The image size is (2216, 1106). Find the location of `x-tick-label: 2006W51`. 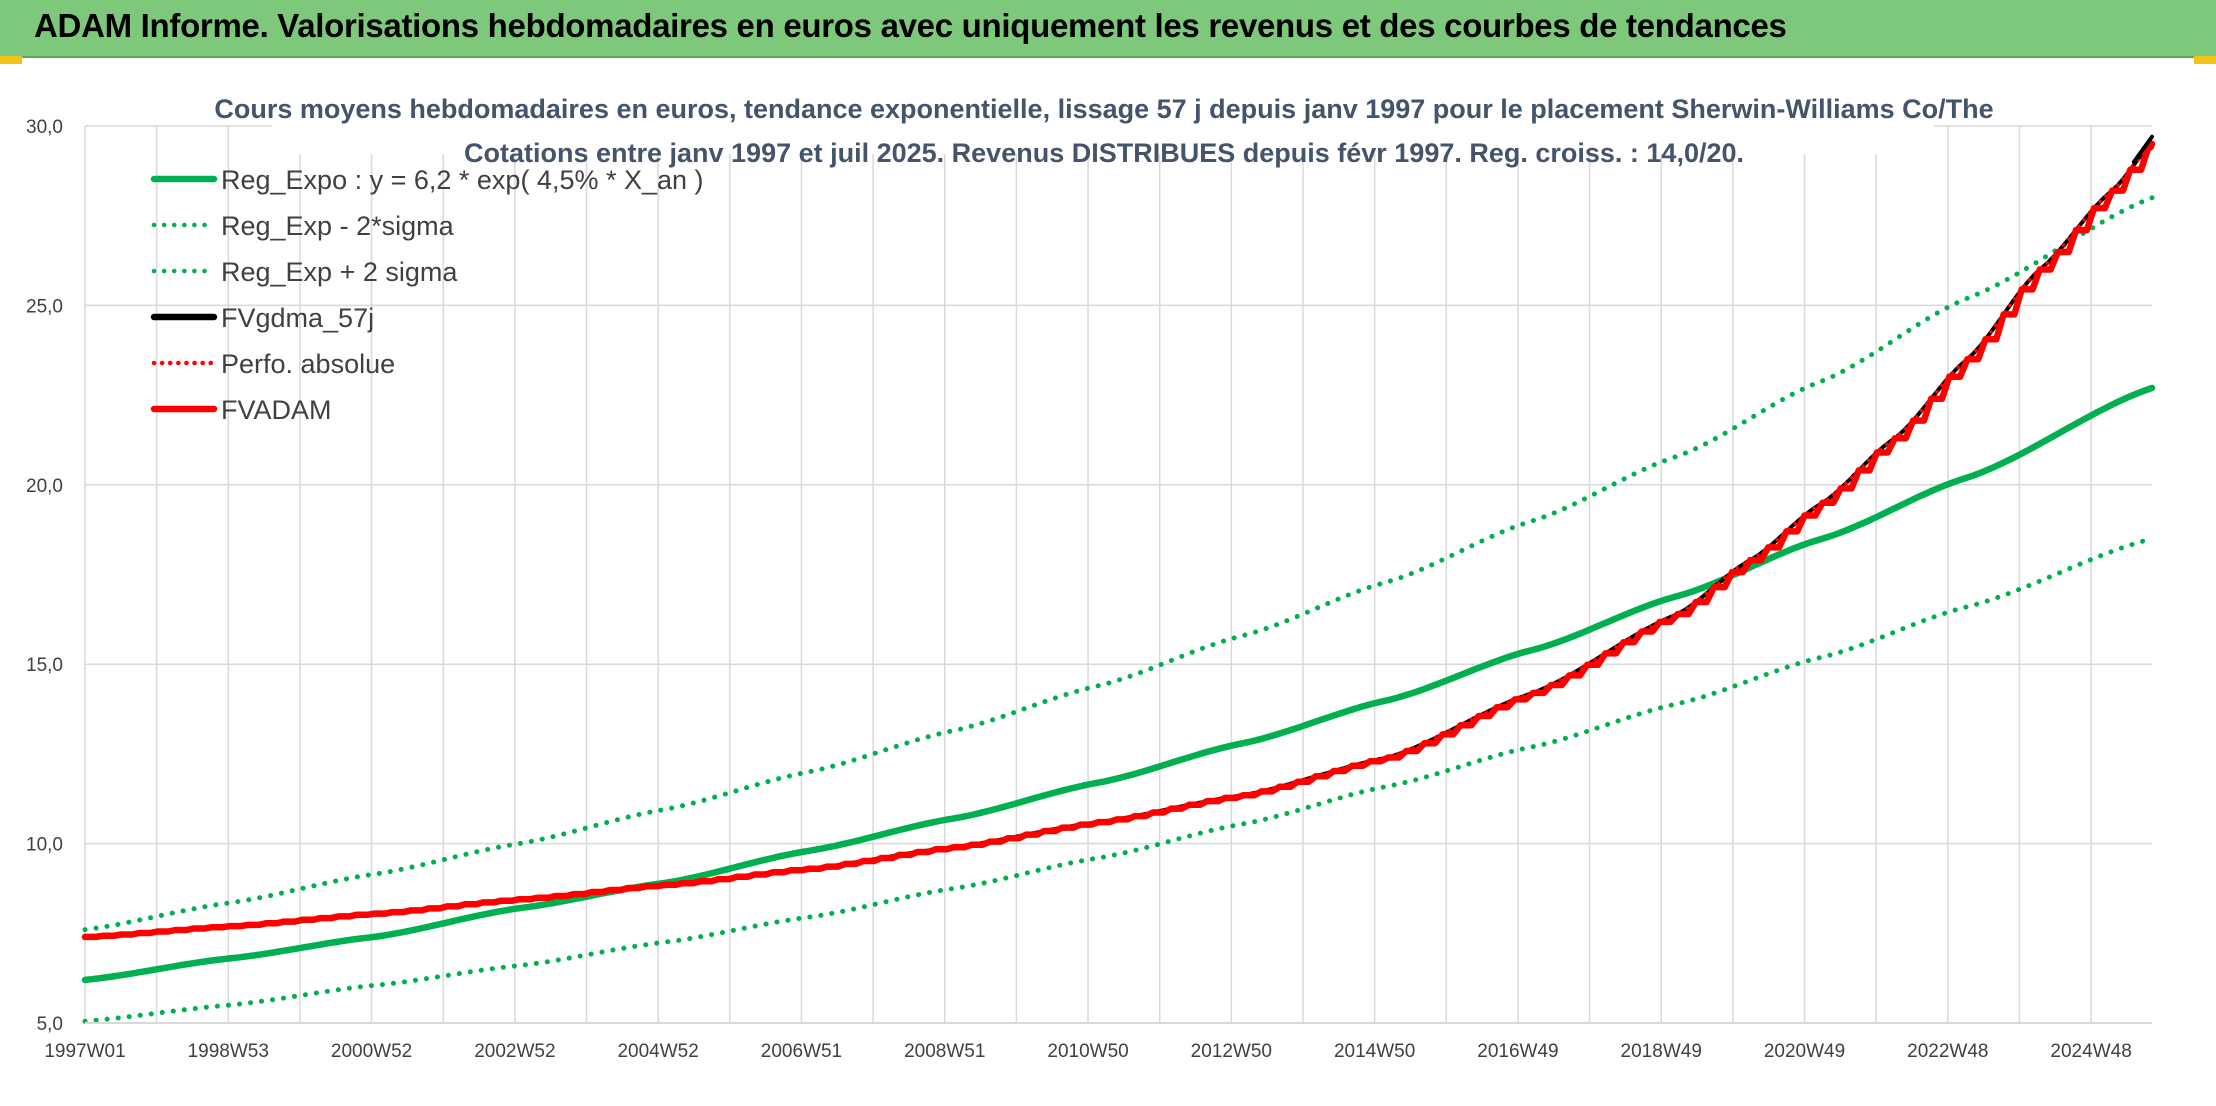

x-tick-label: 2006W51 is located at coordinates (801, 1051).